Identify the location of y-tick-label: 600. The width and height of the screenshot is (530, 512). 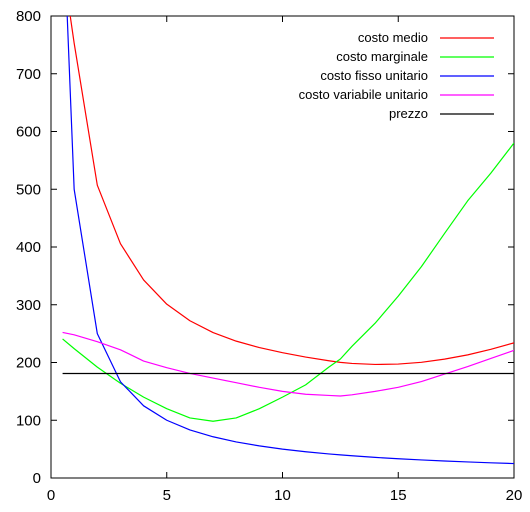
(28, 132).